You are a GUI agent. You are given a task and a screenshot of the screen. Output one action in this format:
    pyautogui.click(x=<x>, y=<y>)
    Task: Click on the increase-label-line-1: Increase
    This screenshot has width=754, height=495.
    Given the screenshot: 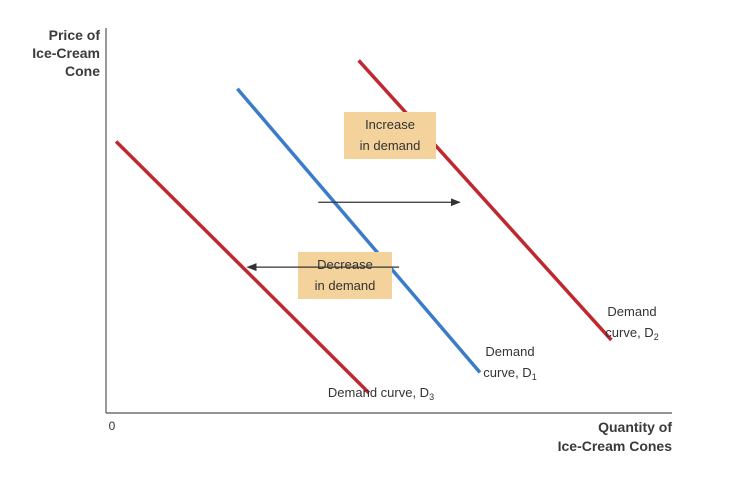 What is the action you would take?
    pyautogui.click(x=390, y=124)
    